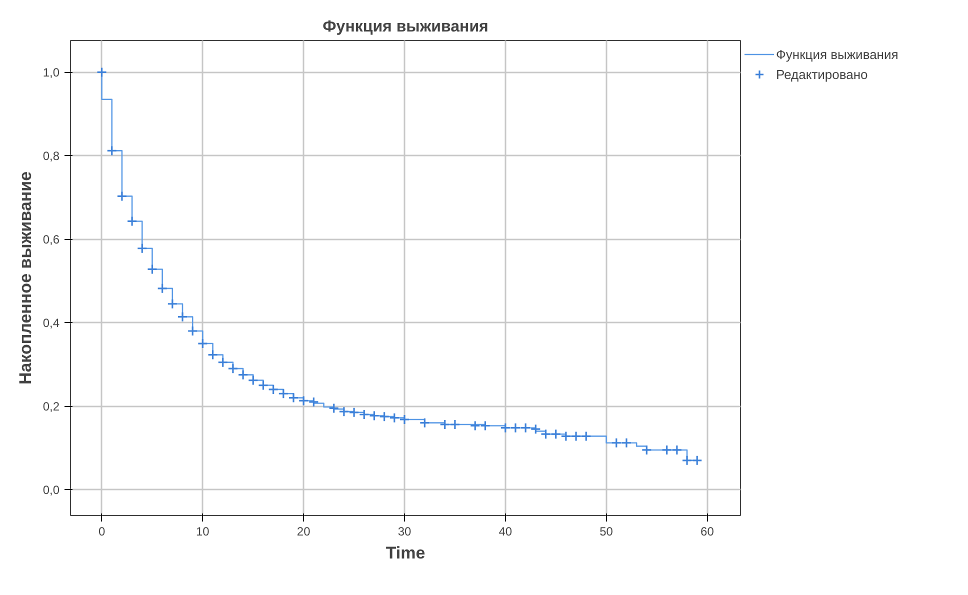 The image size is (968, 595). Describe the element at coordinates (822, 74) in the screenshot. I see `legend-label: Редактировано` at that location.